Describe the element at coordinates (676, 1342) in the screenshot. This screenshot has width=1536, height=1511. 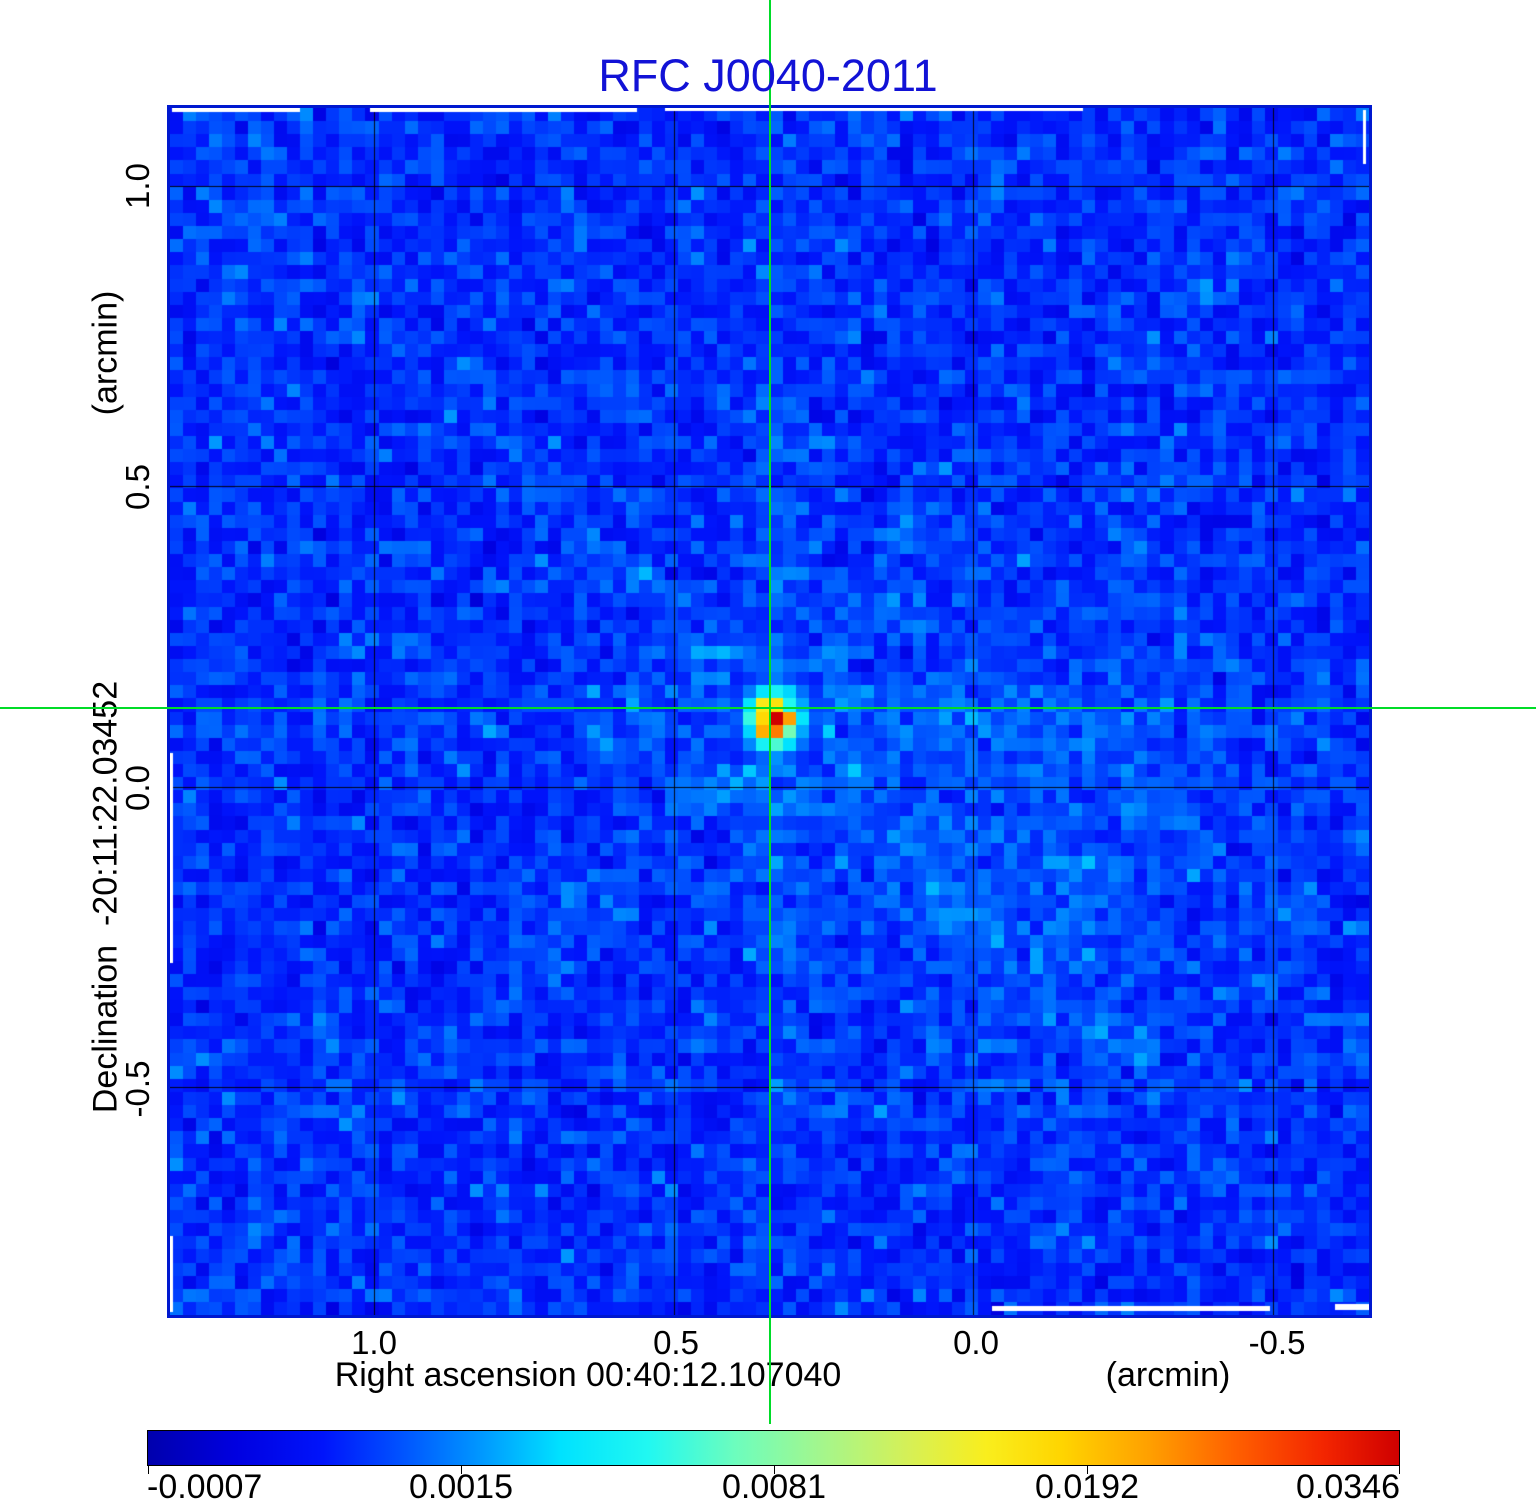
I see `x-axis-tick-label: 0.5` at that location.